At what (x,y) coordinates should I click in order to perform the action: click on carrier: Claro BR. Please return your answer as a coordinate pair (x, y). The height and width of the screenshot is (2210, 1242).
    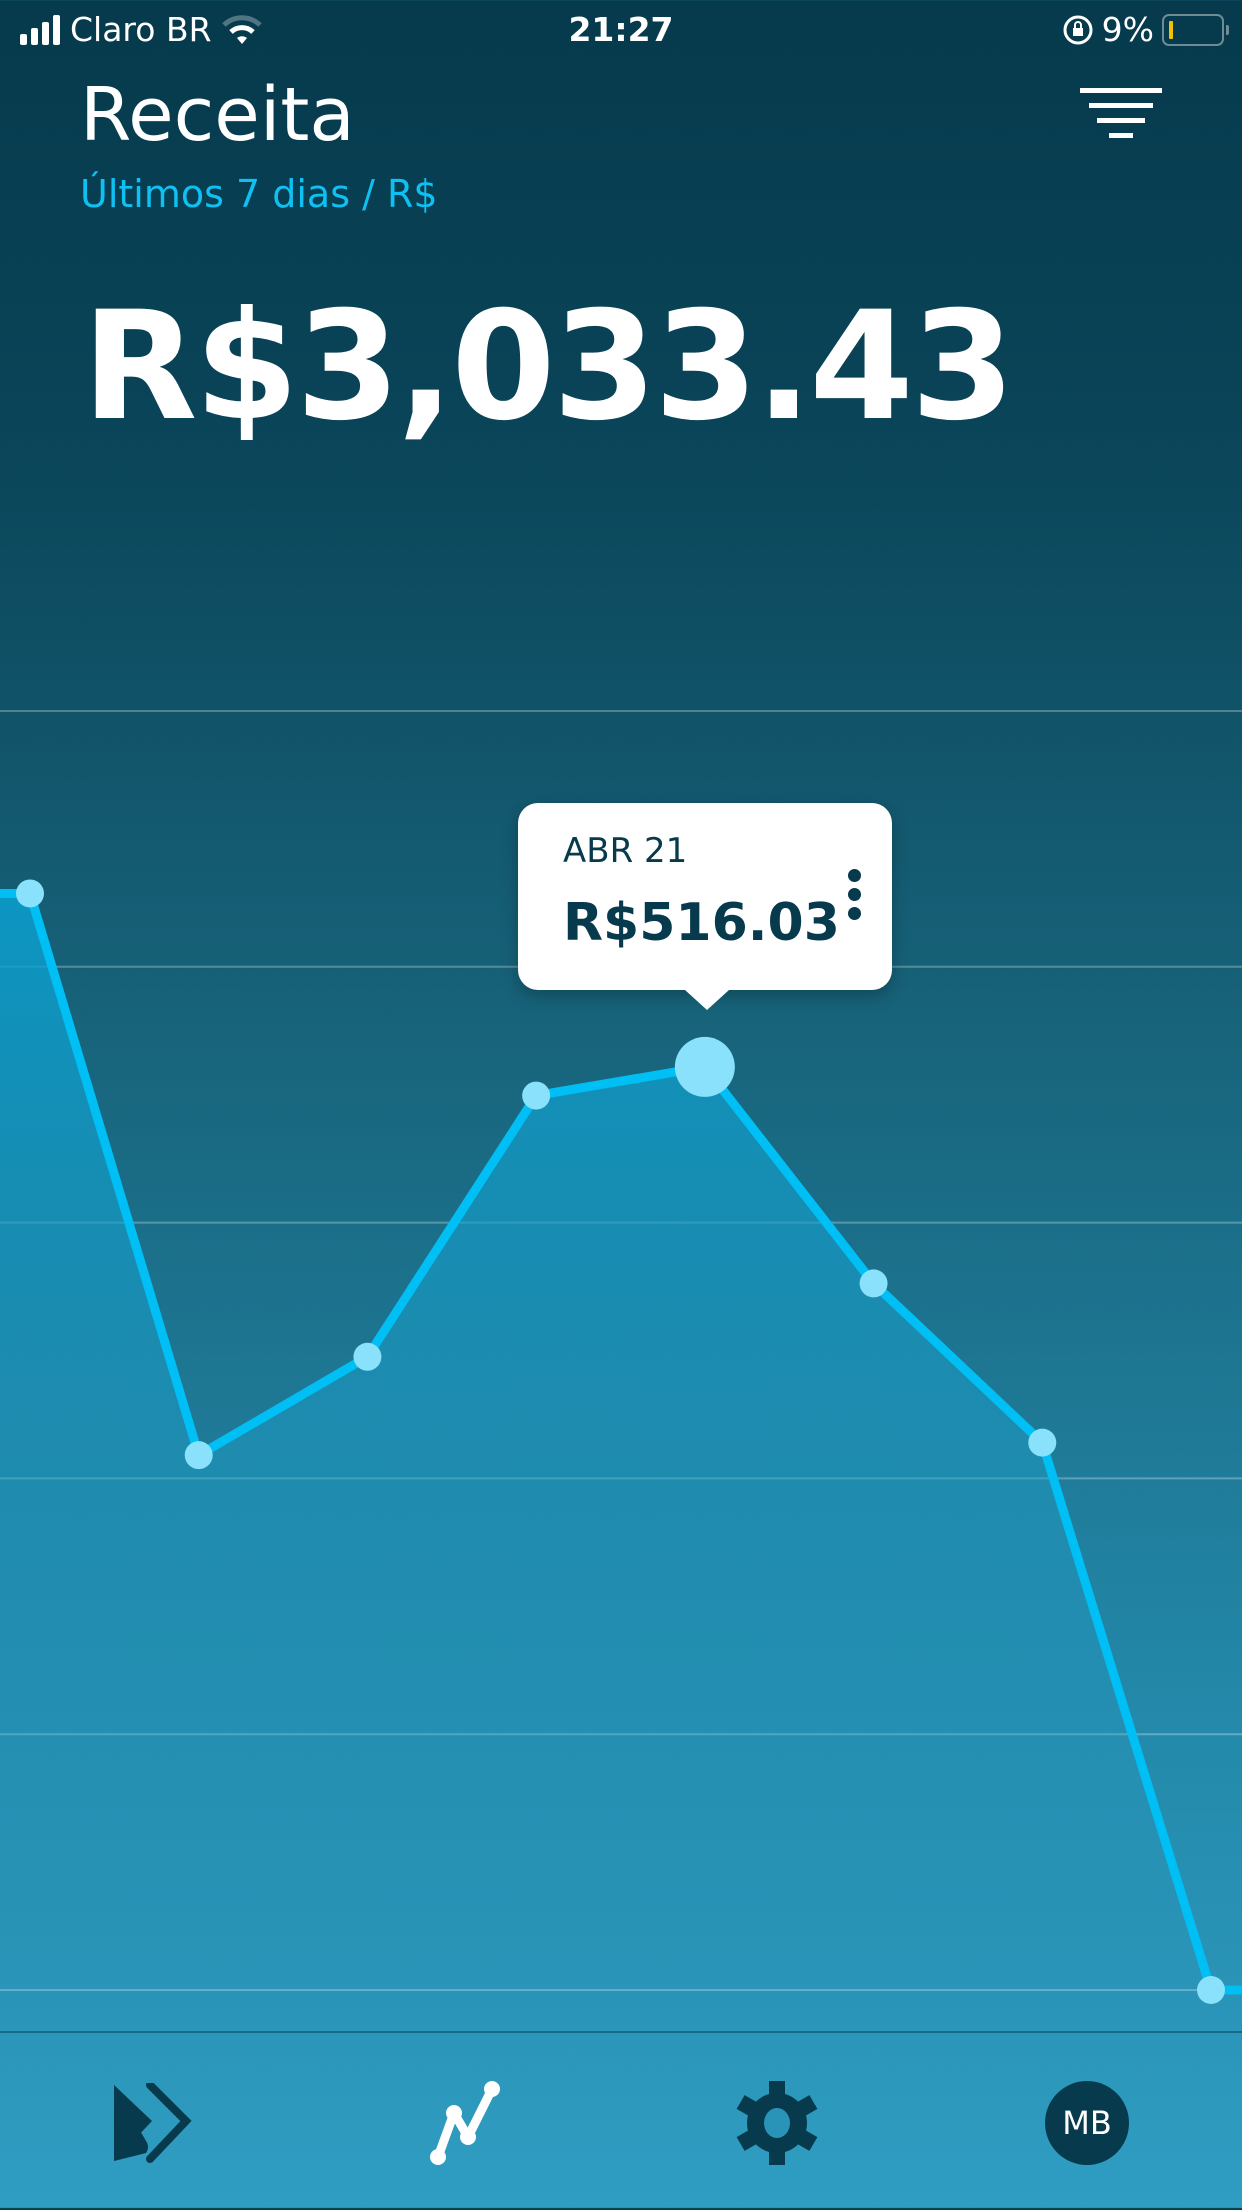
    Looking at the image, I should click on (141, 29).